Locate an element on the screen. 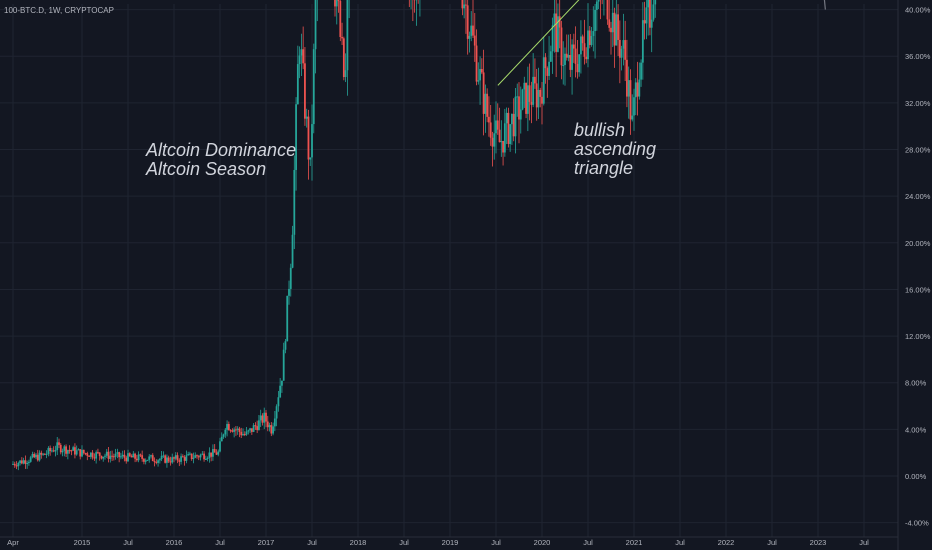 The height and width of the screenshot is (550, 932). x-axis-tick-label: Apr is located at coordinates (13, 542).